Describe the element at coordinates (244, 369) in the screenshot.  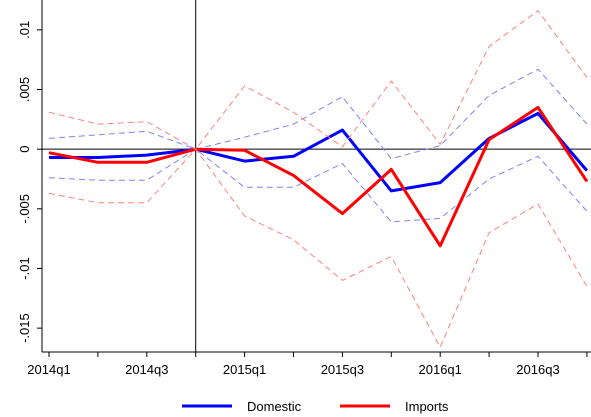
I see `x-tick-label: 2015q1` at that location.